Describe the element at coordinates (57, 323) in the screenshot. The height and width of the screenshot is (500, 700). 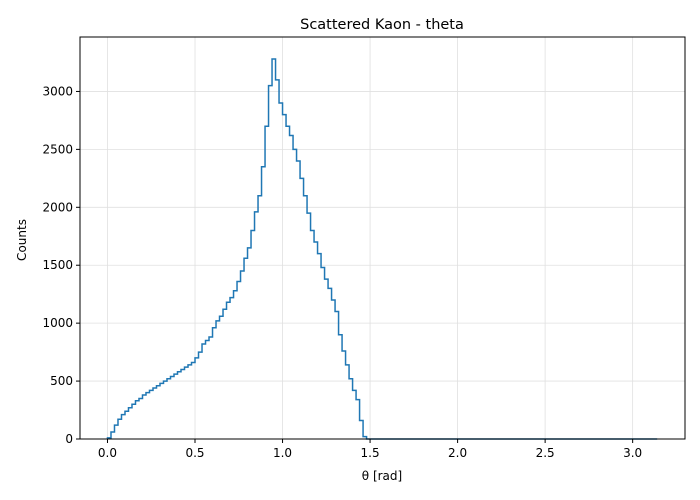
I see `y-tick-label: 1000` at that location.